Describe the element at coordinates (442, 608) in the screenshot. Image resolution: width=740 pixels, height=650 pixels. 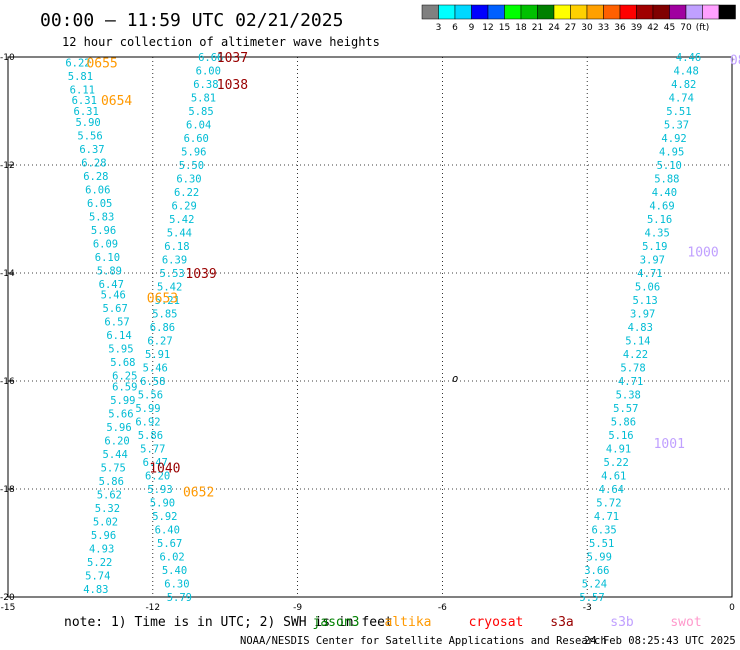
I see `x-tick-label: -6` at that location.